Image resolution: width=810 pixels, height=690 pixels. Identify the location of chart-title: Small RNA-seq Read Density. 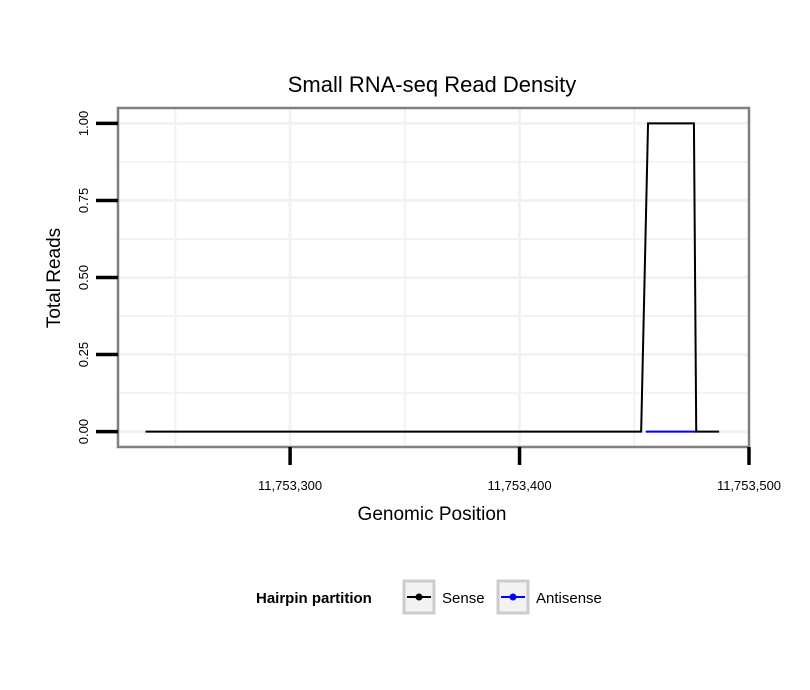
(432, 84).